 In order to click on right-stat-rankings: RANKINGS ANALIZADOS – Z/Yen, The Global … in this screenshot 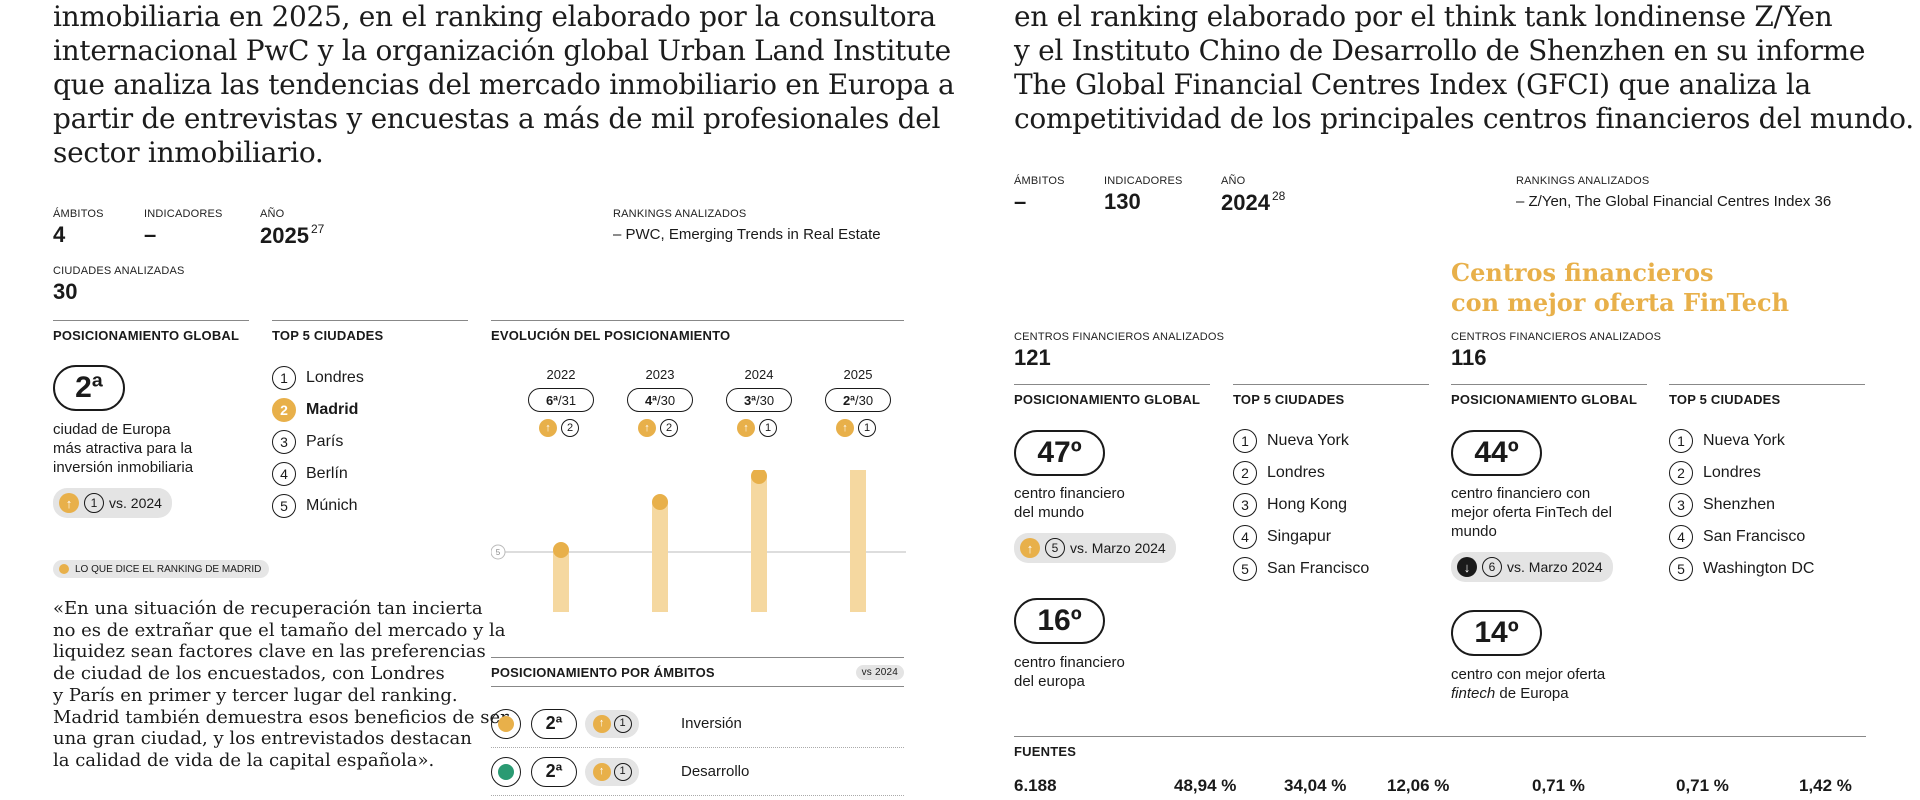, I will do `click(1674, 192)`.